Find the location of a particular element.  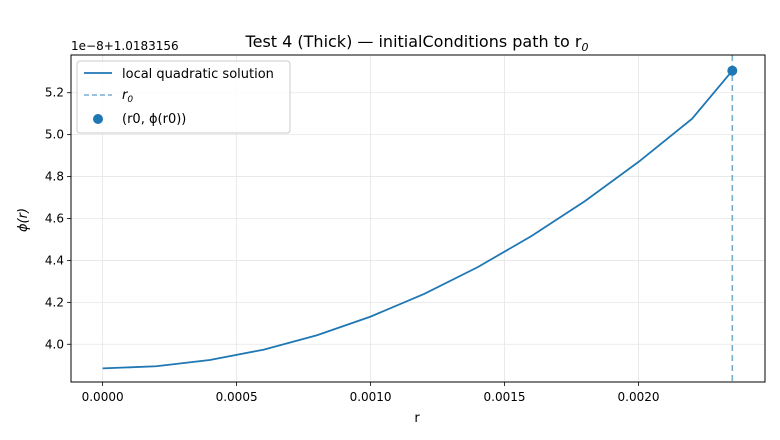

x-tick-label: 0.0010 is located at coordinates (371, 397).